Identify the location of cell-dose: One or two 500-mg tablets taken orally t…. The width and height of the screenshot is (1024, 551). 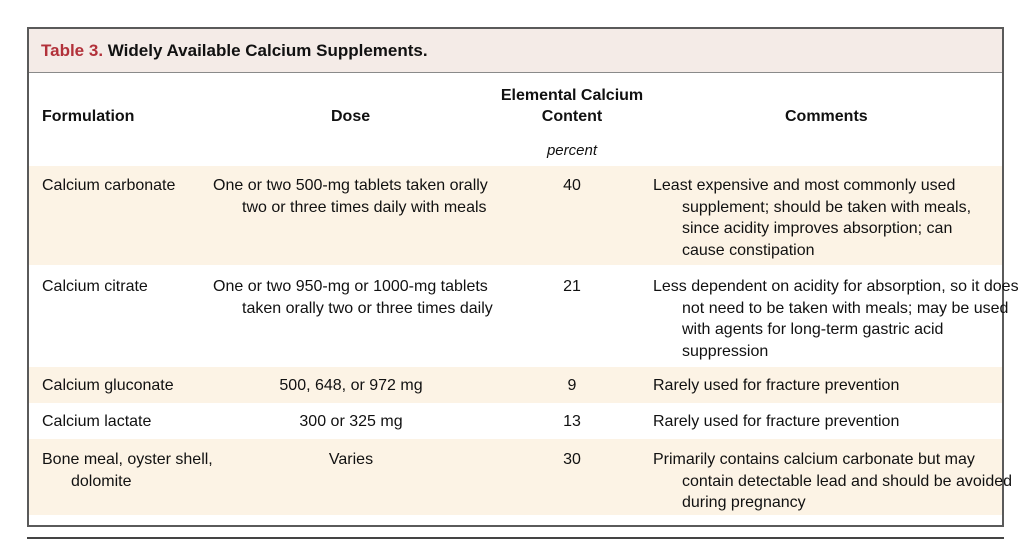
(350, 196).